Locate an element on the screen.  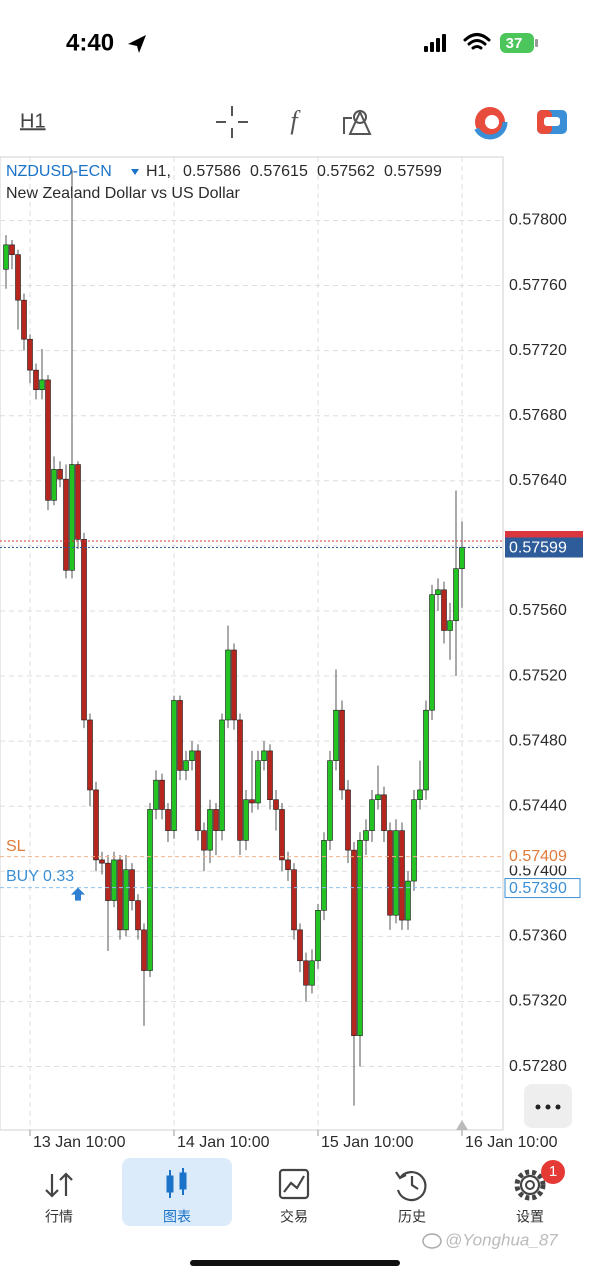
y-tick-label: 0.57640 is located at coordinates (538, 480).